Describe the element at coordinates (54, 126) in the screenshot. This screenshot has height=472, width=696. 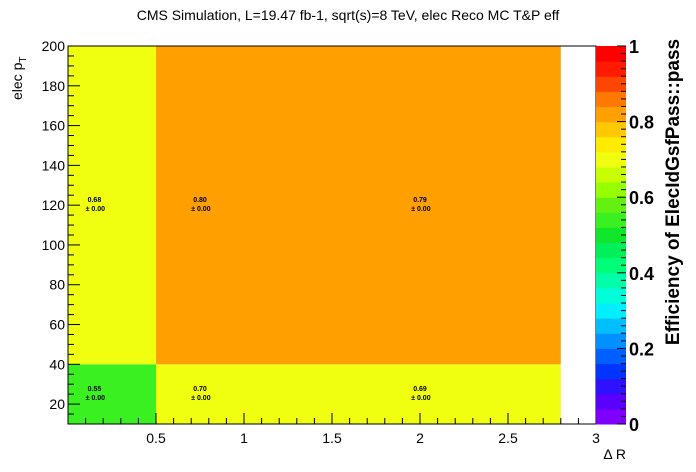
I see `y-tick-label: 160` at that location.